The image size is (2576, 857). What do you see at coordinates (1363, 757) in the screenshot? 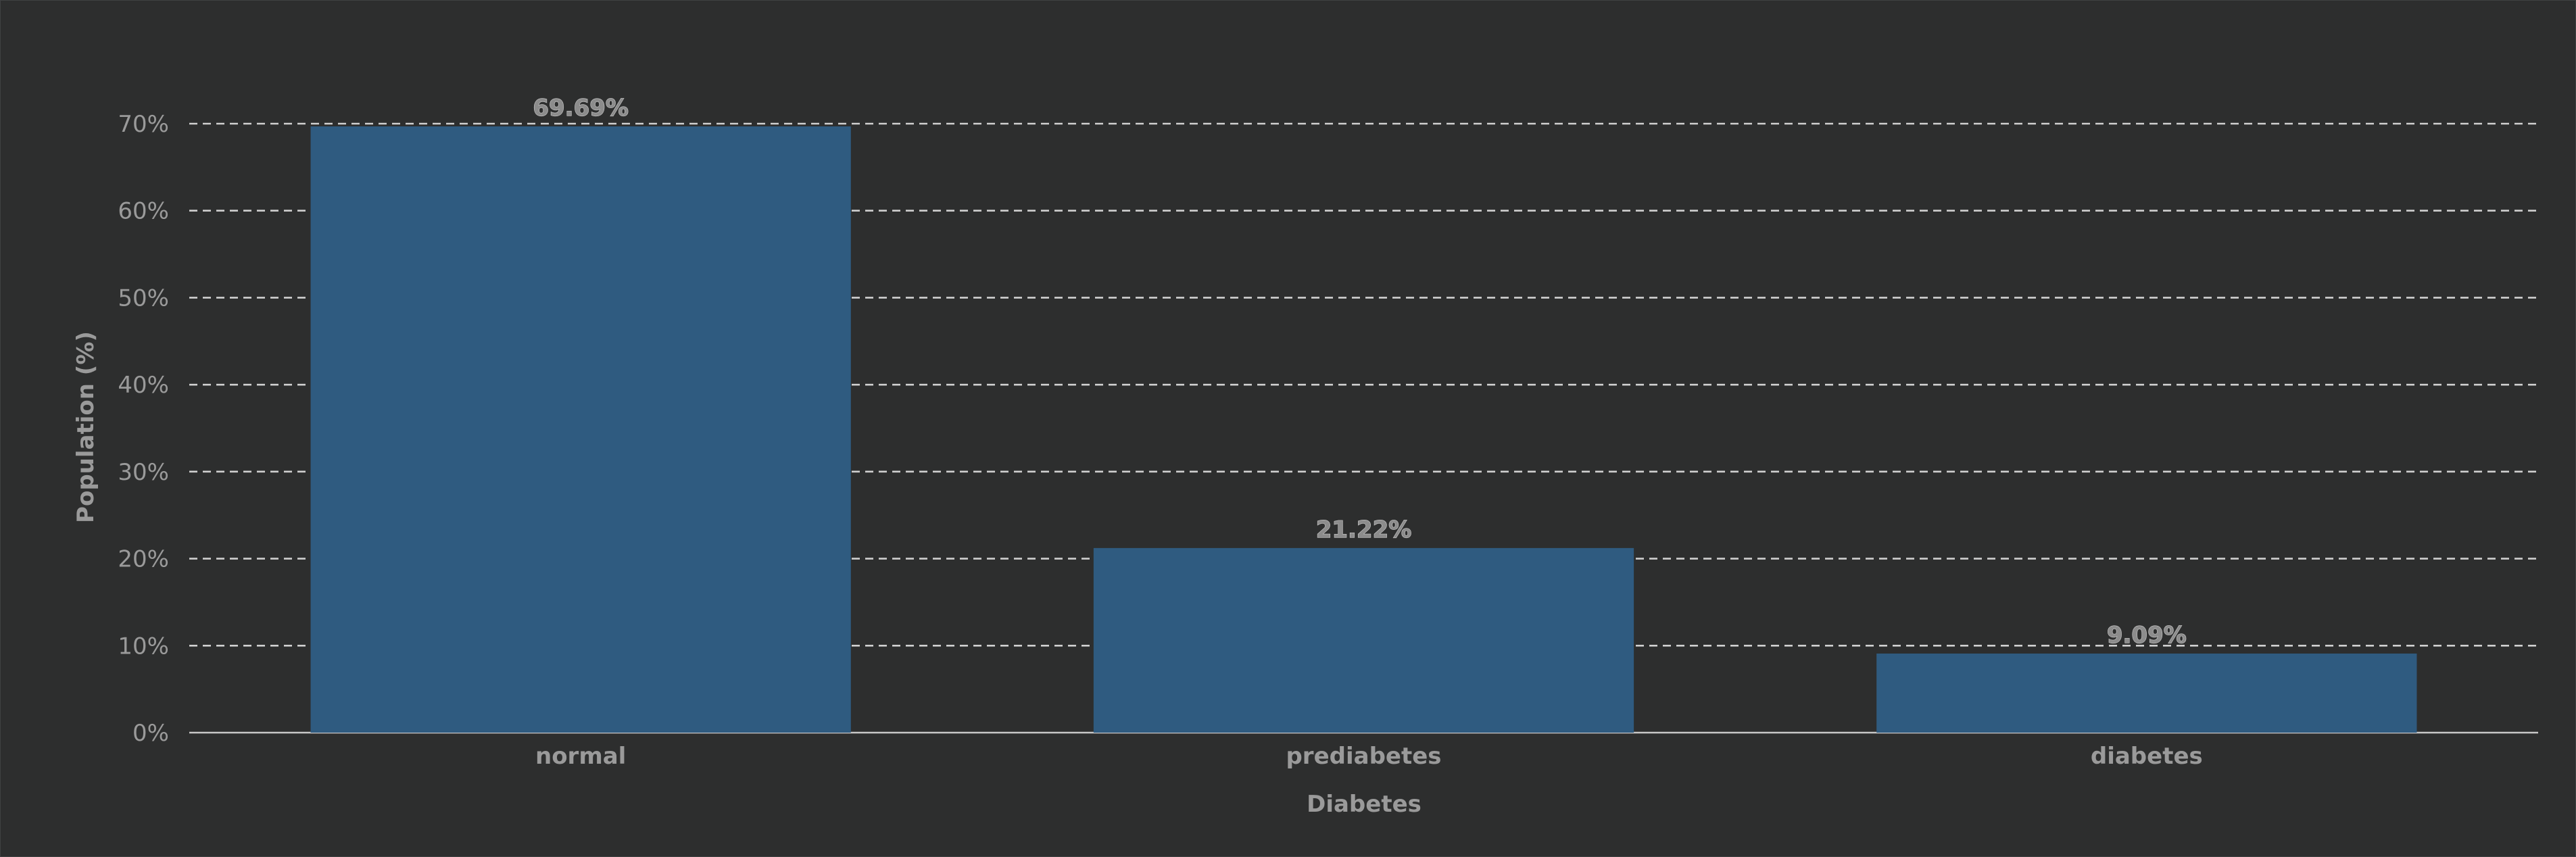
I see `x-tick-label: prediabetes` at bounding box center [1363, 757].